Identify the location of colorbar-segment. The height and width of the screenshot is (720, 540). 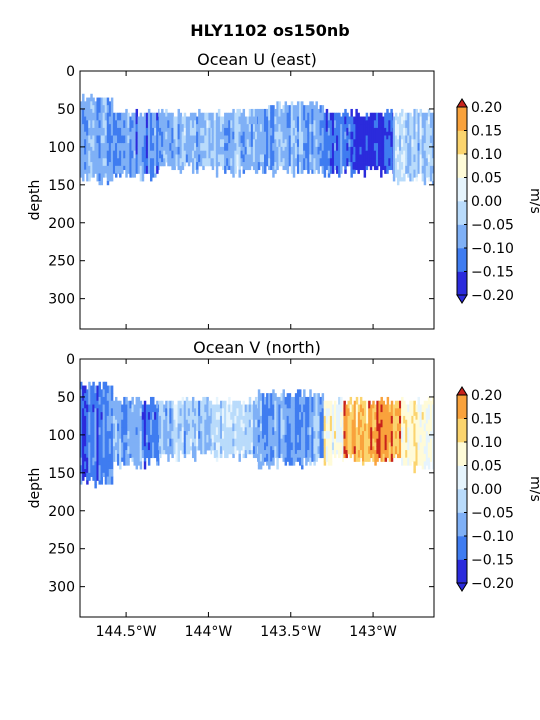
(462, 524).